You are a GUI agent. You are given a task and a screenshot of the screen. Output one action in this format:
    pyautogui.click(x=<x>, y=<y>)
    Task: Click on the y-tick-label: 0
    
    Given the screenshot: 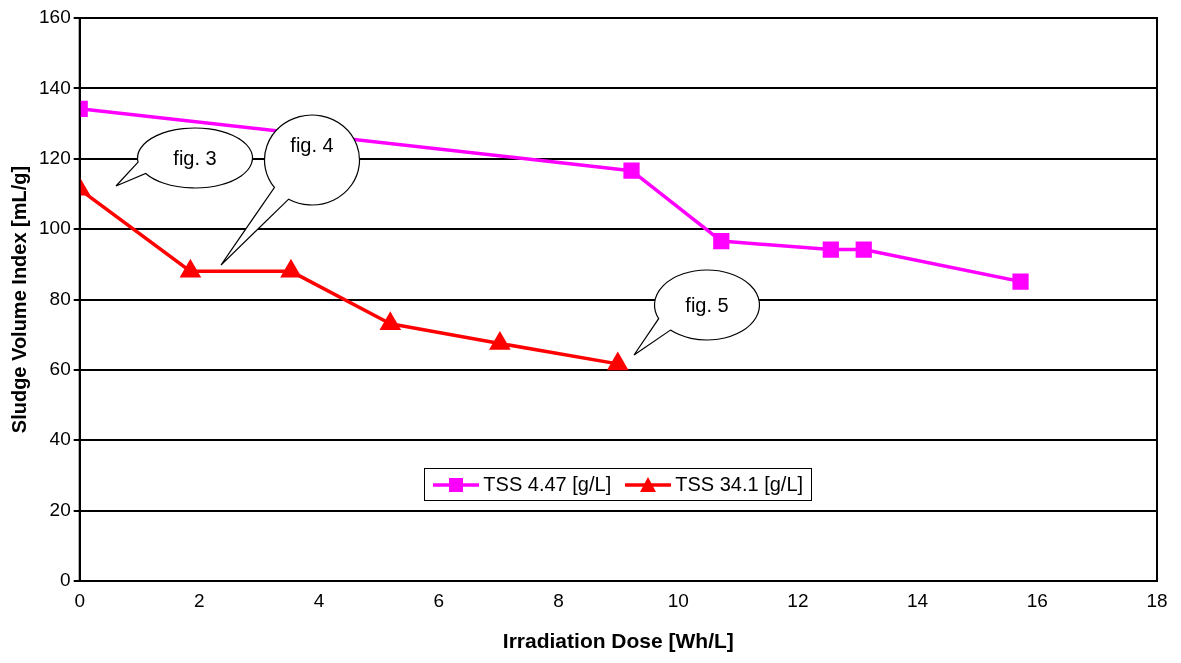 What is the action you would take?
    pyautogui.click(x=65, y=580)
    